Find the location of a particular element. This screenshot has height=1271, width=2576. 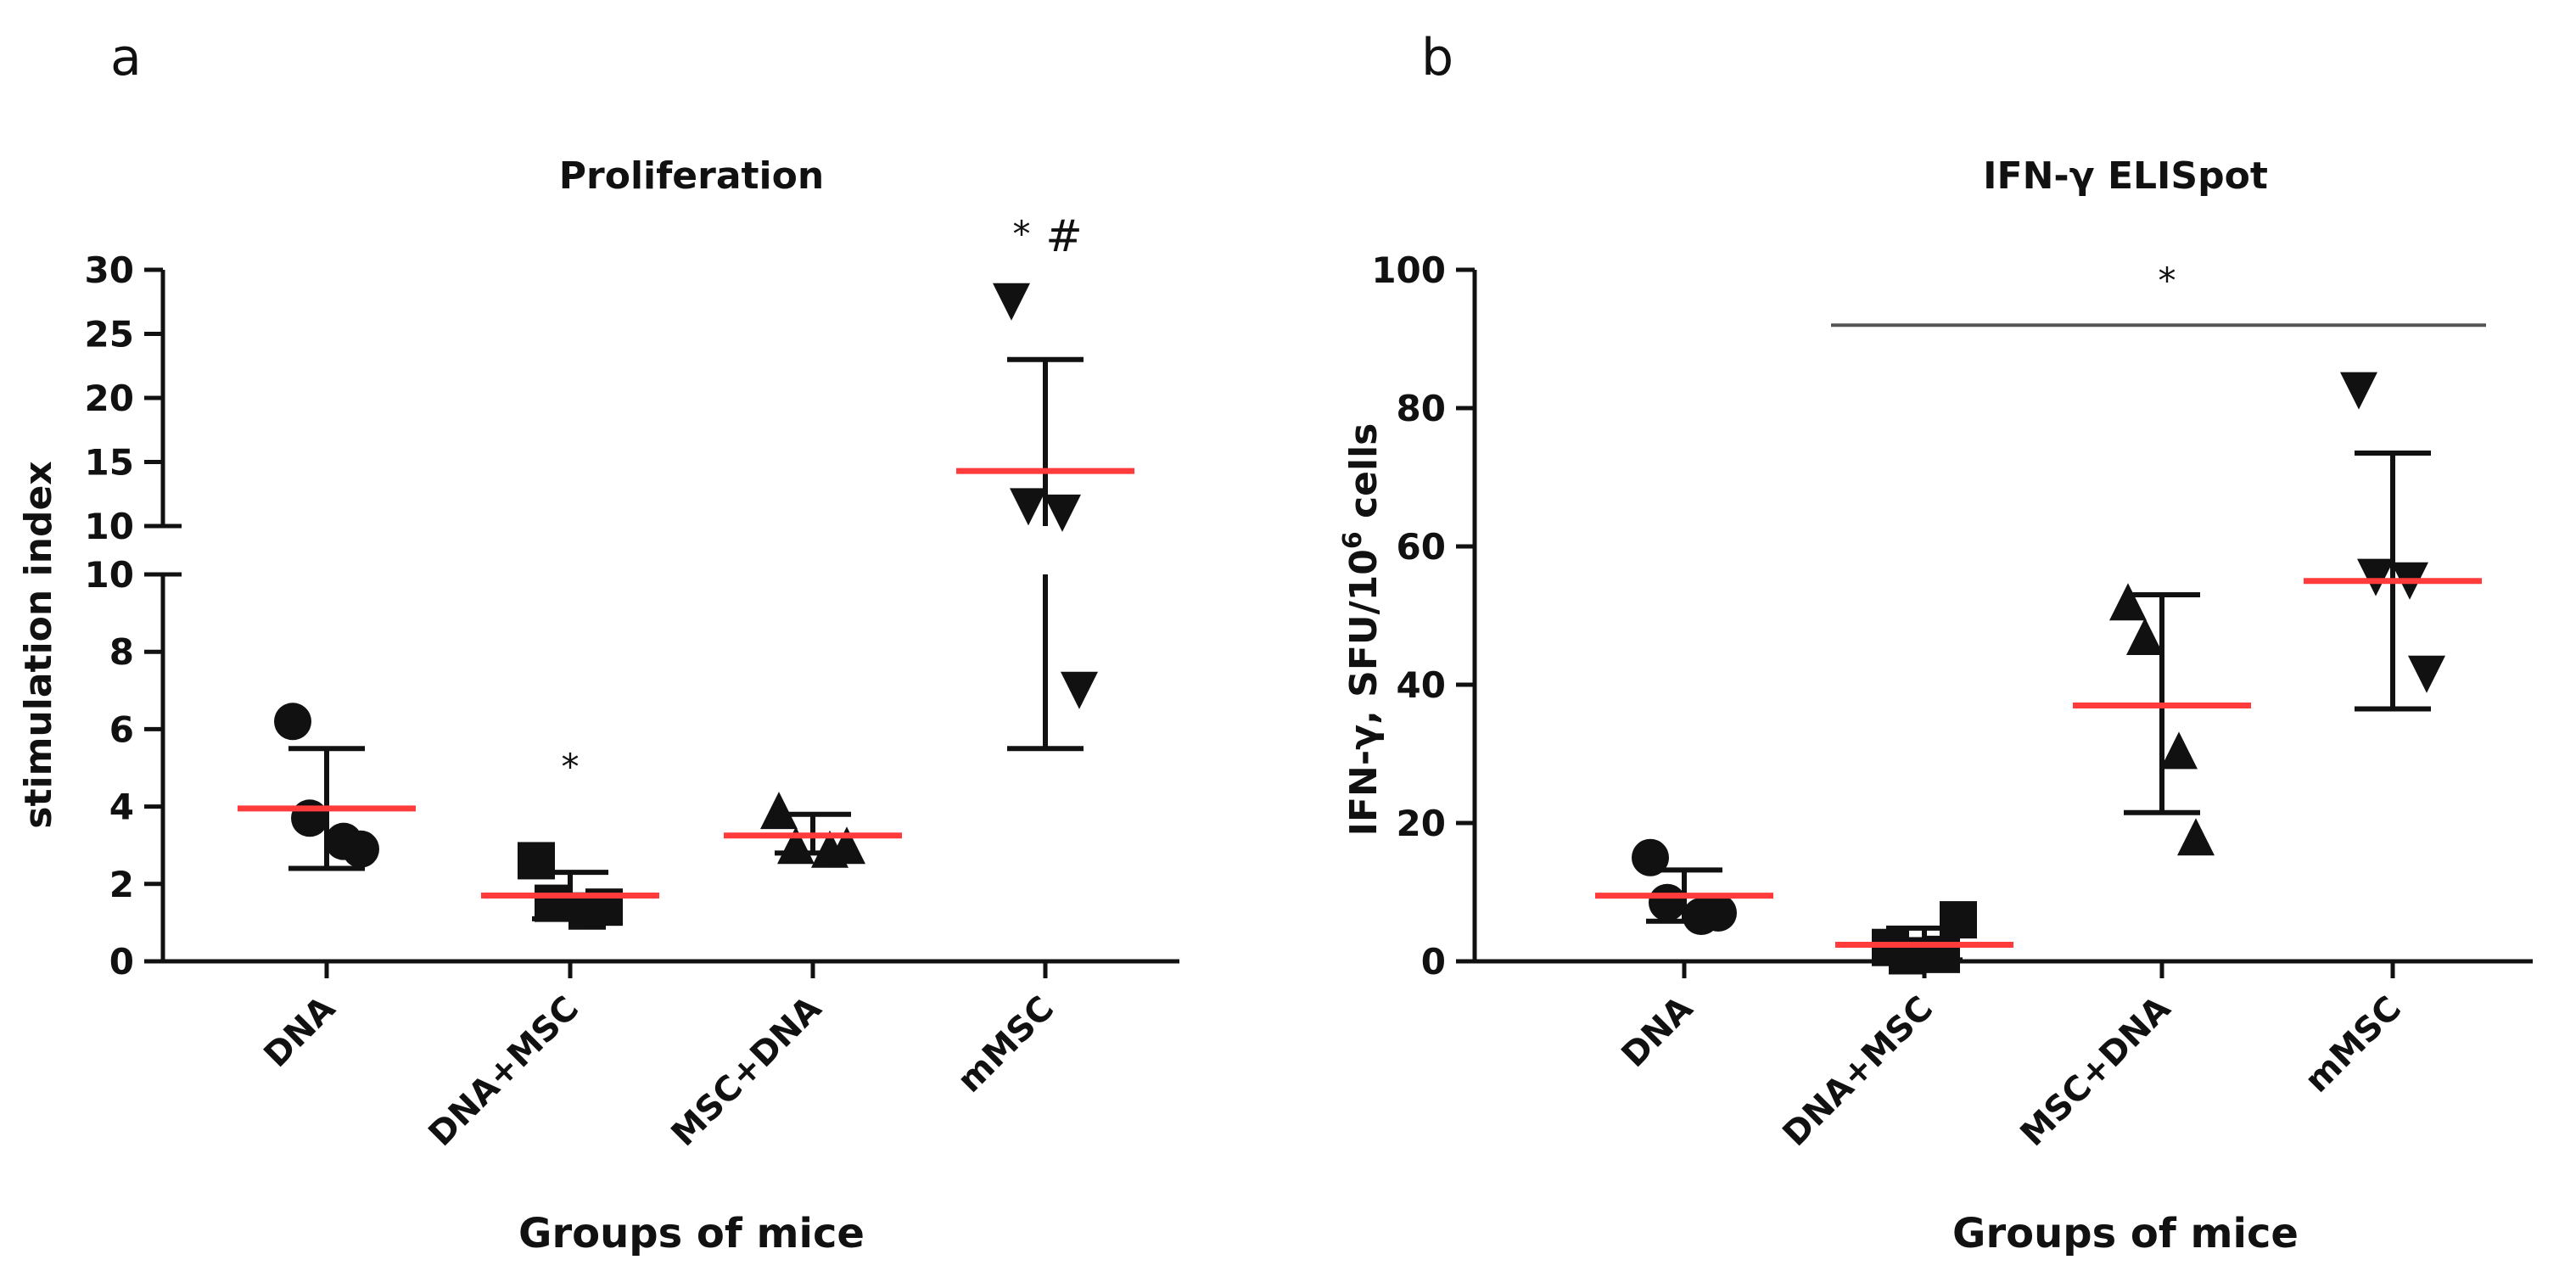

elispot-y-label-end: cells is located at coordinates (1364, 478).